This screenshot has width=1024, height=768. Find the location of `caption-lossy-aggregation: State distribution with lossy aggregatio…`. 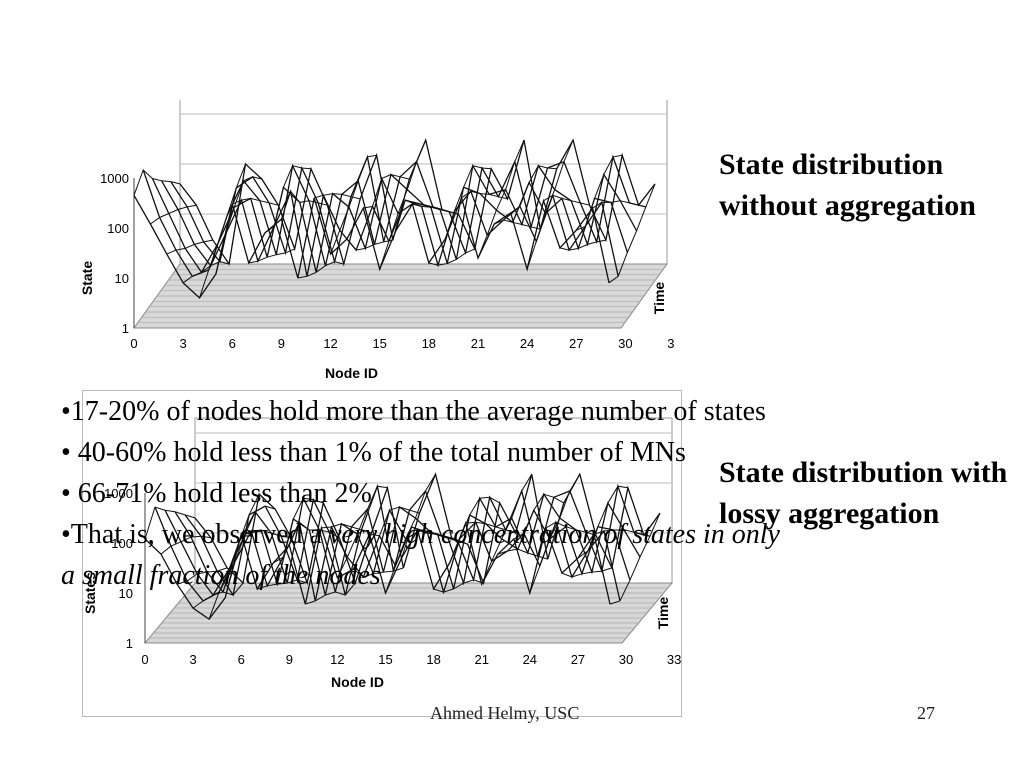

caption-lossy-aggregation: State distribution with lossy aggregatio… is located at coordinates (863, 493).